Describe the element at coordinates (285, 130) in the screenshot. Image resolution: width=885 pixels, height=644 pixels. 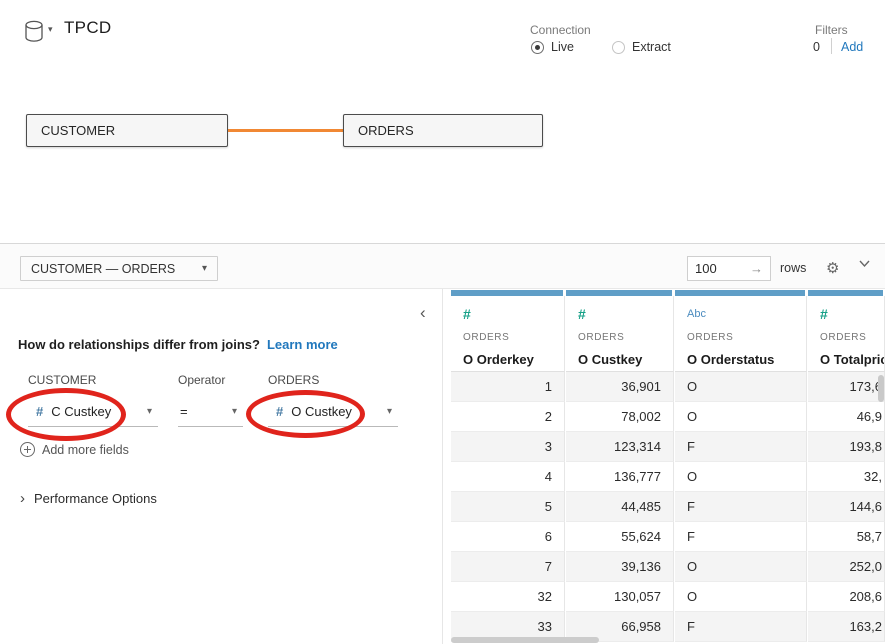
I see `relationship-noodle` at that location.